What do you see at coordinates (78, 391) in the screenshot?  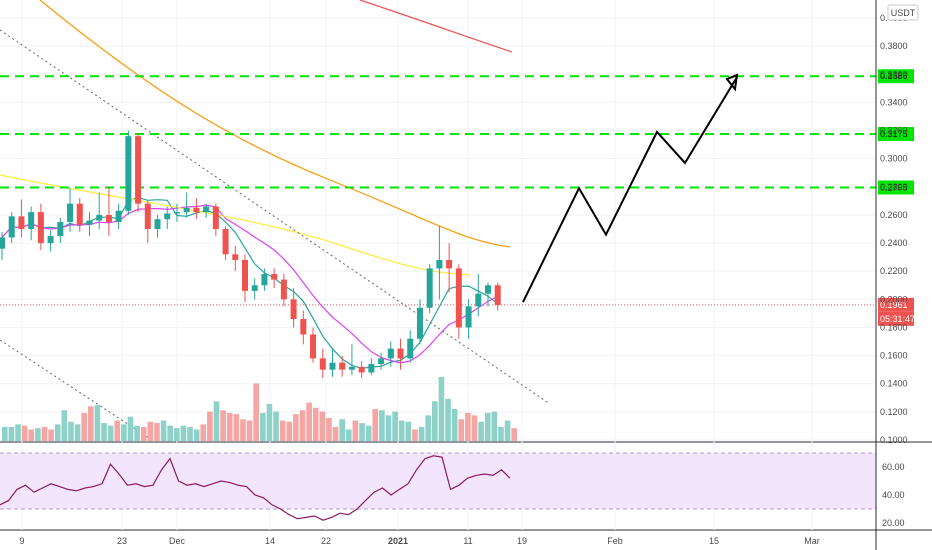 I see `lower-trendline` at bounding box center [78, 391].